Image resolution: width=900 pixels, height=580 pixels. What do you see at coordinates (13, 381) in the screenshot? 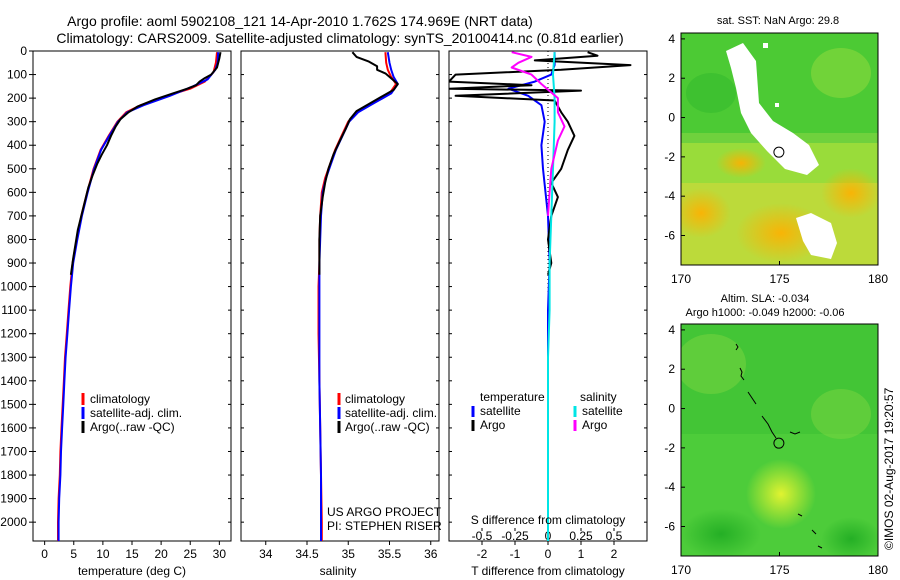
I see `depth-tick-label: 1400` at bounding box center [13, 381].